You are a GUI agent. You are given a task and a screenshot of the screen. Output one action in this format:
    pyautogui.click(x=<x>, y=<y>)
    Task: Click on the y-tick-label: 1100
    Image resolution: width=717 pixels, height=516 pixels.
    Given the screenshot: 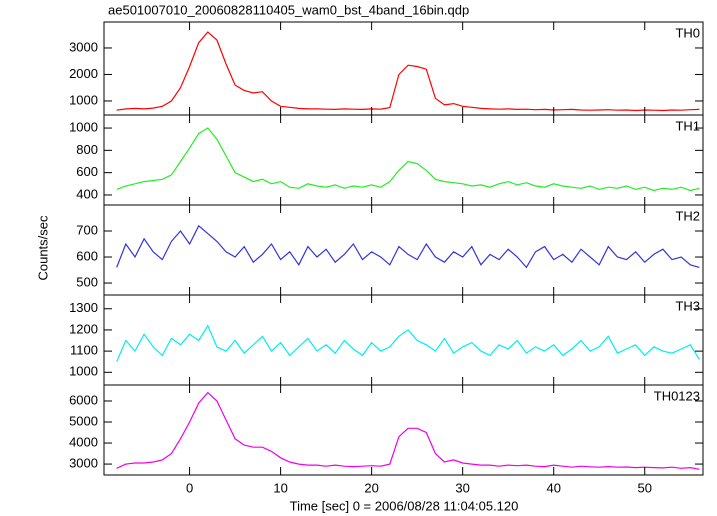 What is the action you would take?
    pyautogui.click(x=84, y=350)
    